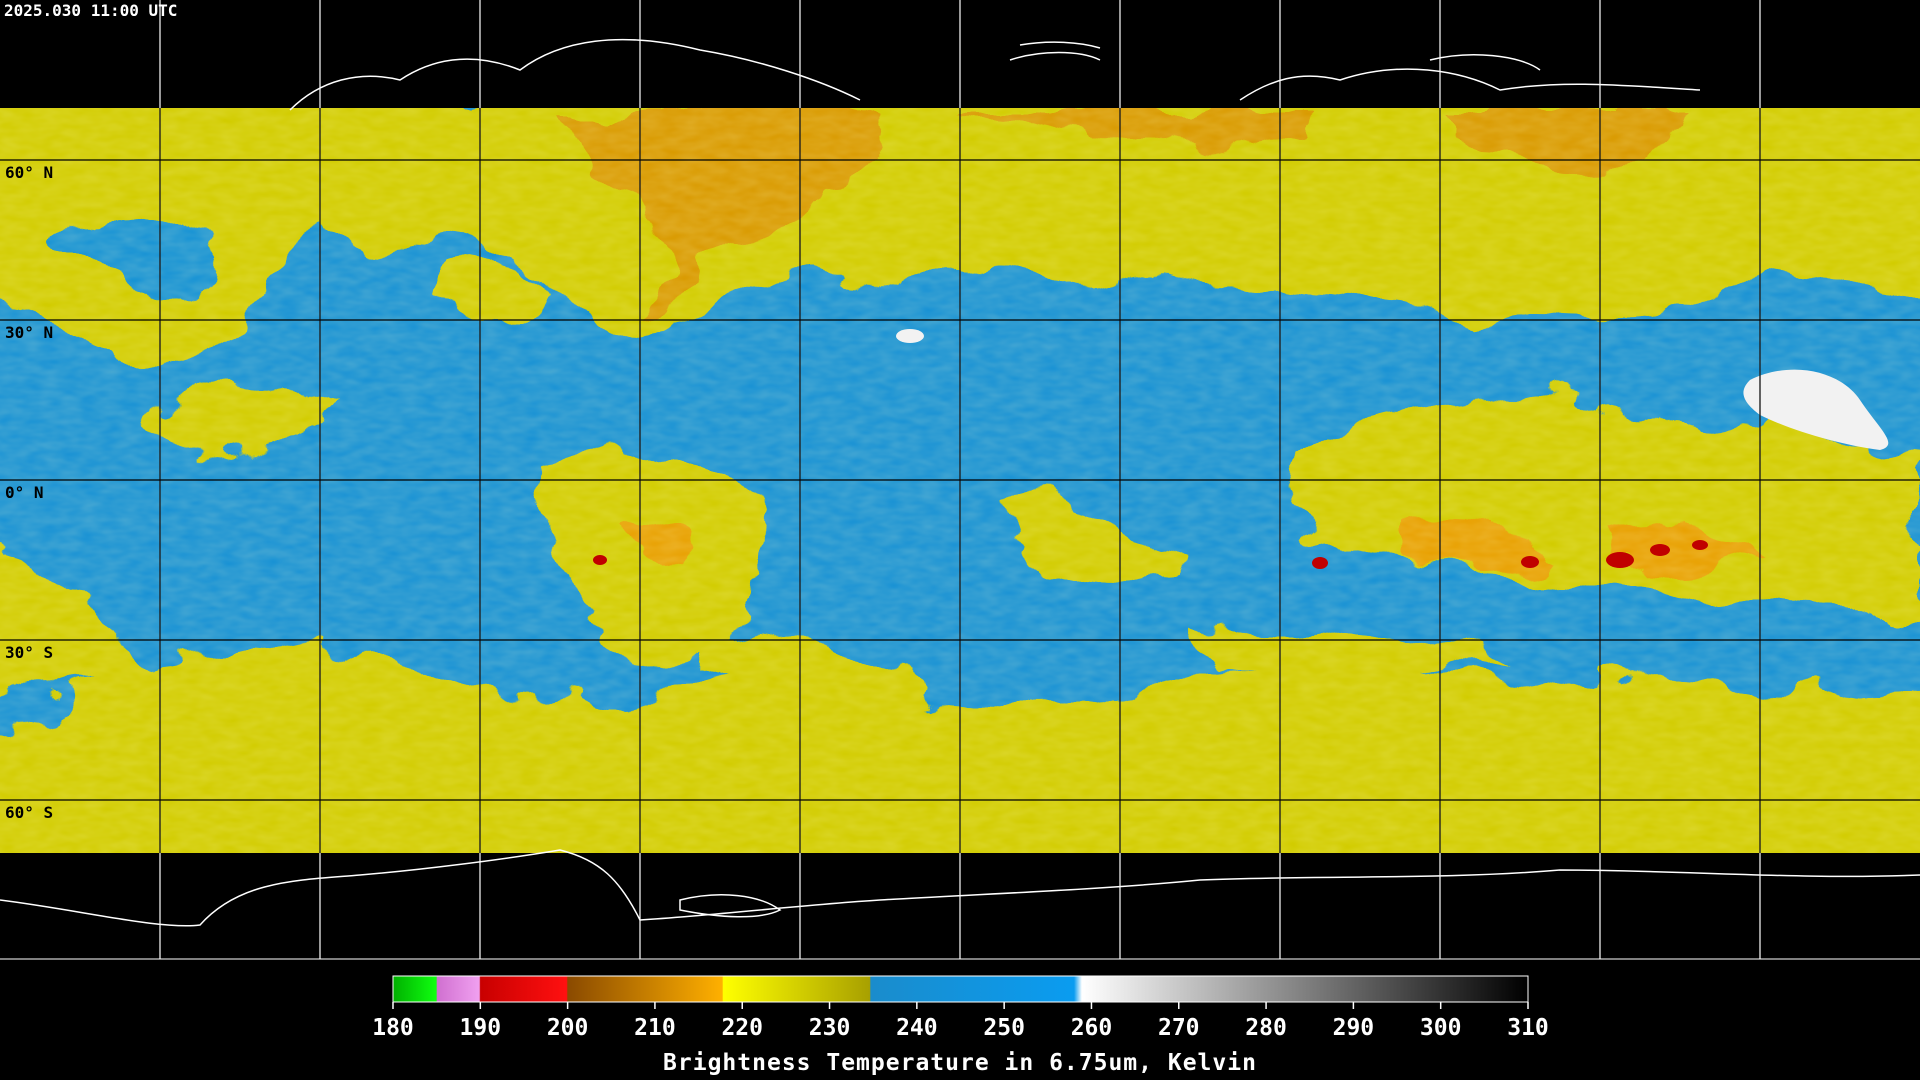  What do you see at coordinates (29, 332) in the screenshot?
I see `latitude-label: 30° N` at bounding box center [29, 332].